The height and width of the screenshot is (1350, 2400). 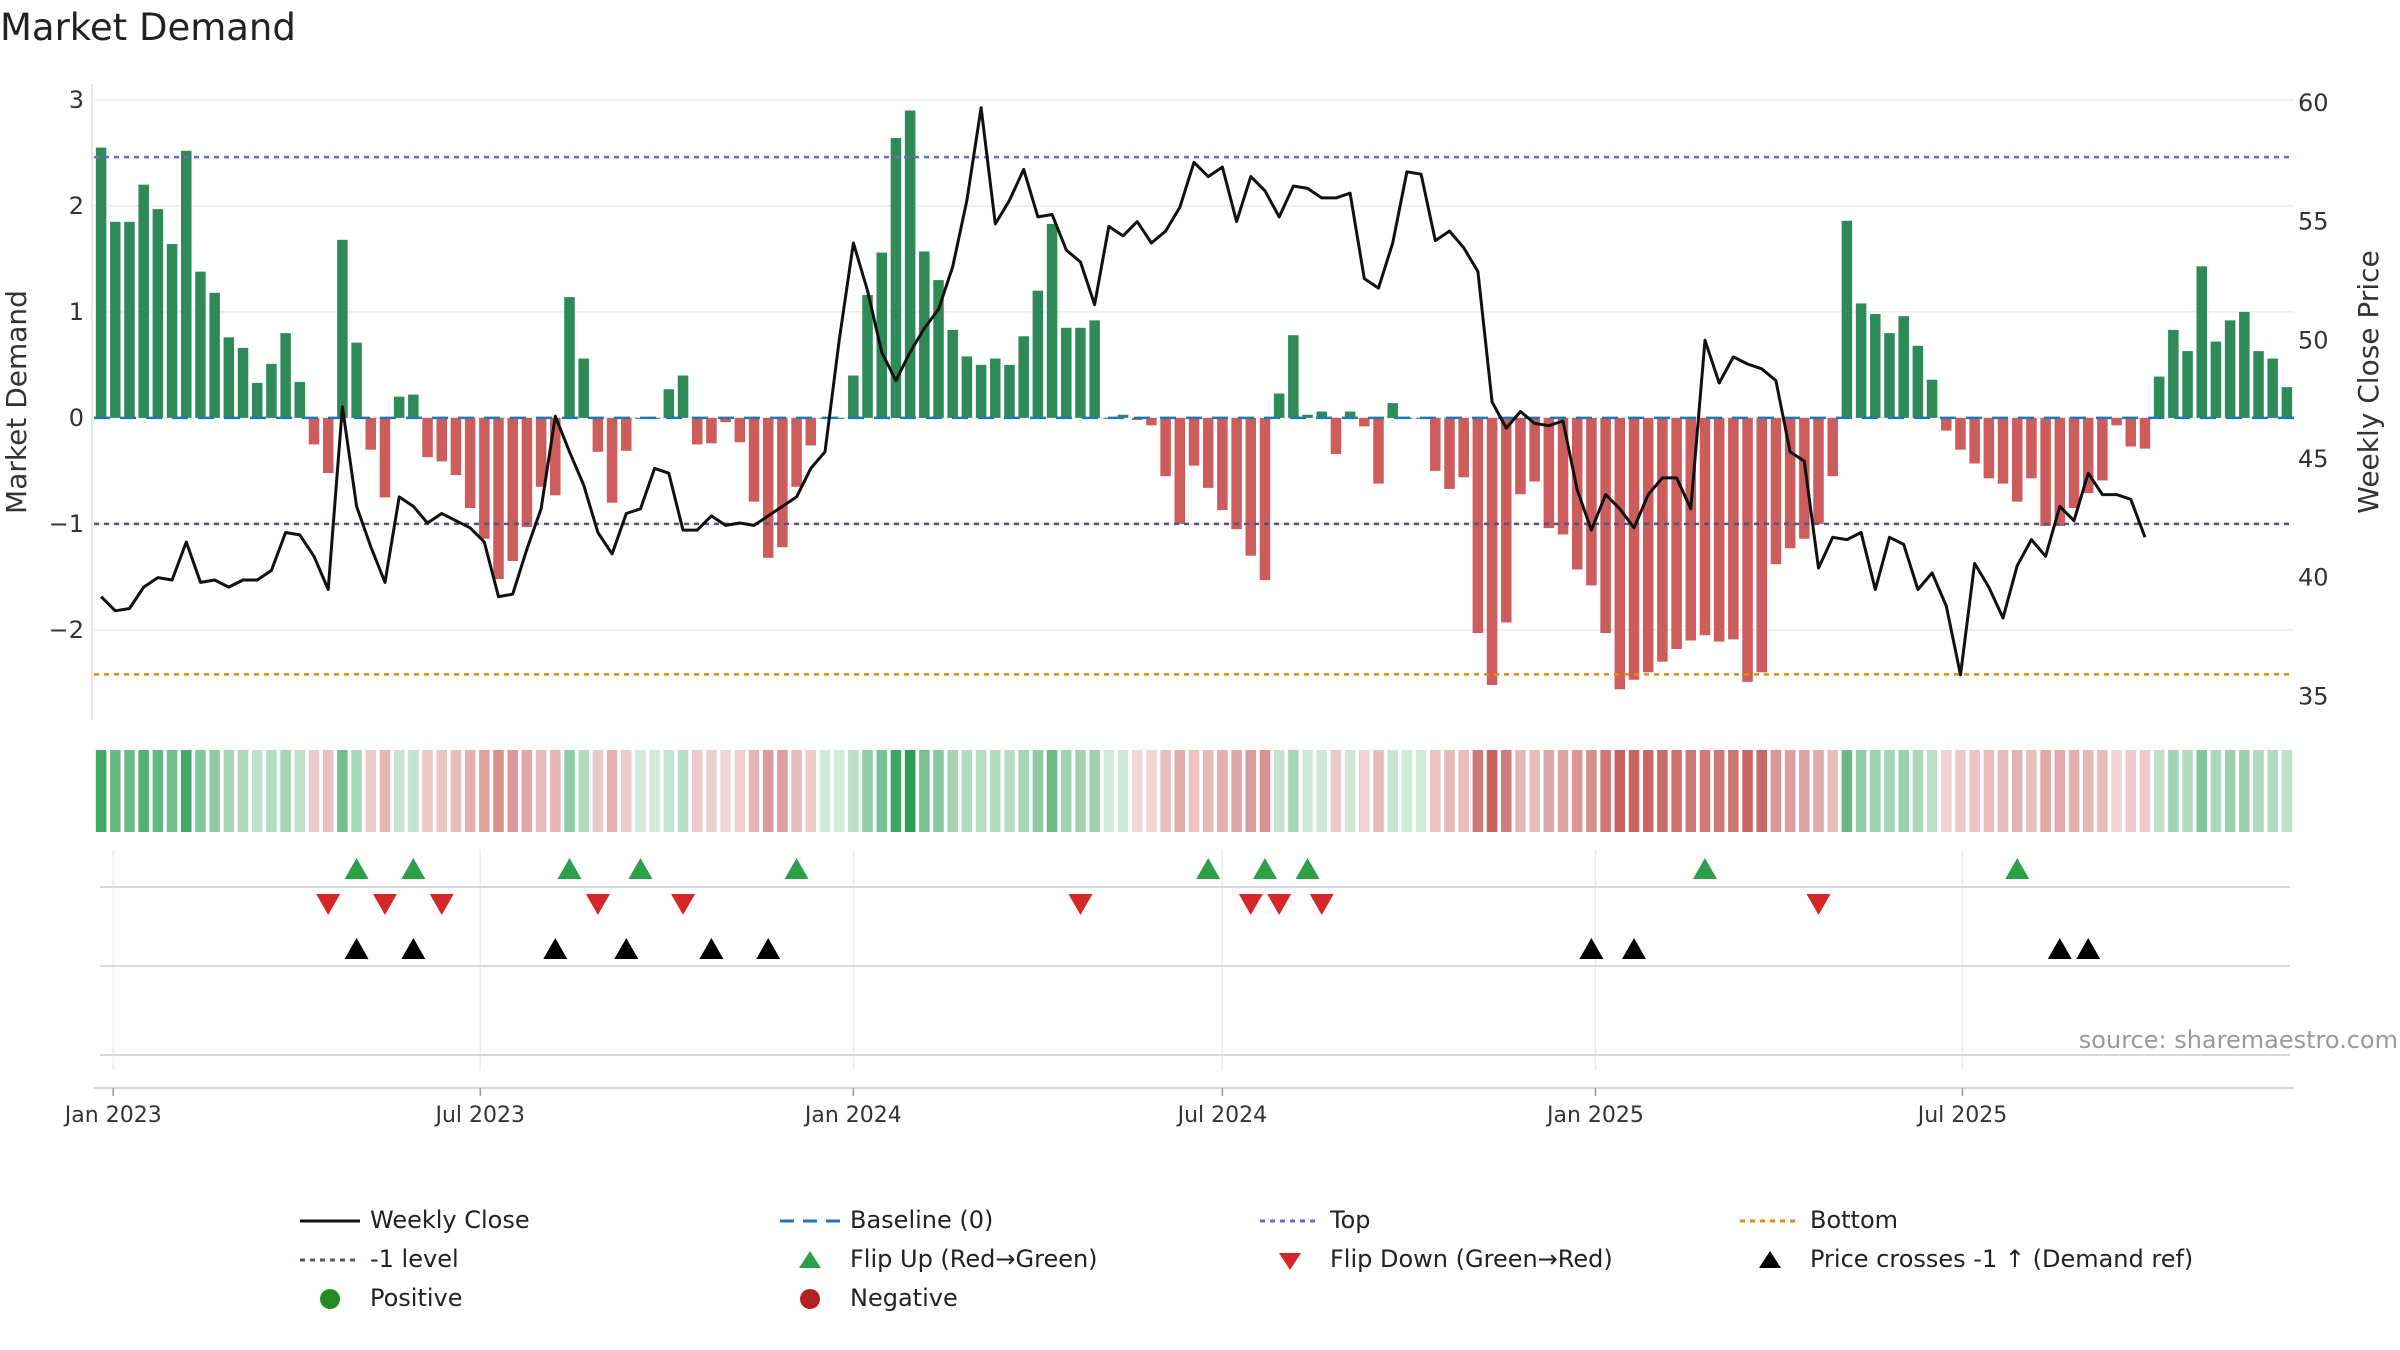 What do you see at coordinates (66, 524) in the screenshot?
I see `y-left-tick-label: −1` at bounding box center [66, 524].